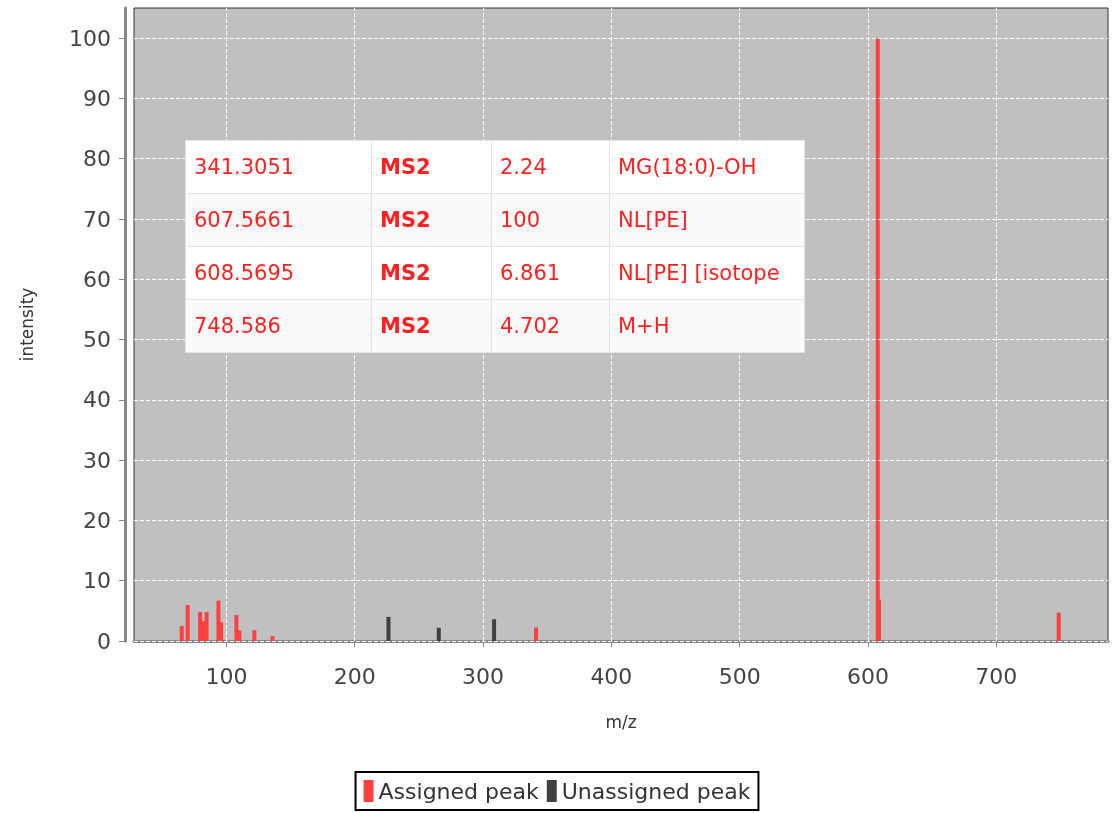 This screenshot has width=1114, height=813. I want to click on y-tick-label: 80, so click(97, 159).